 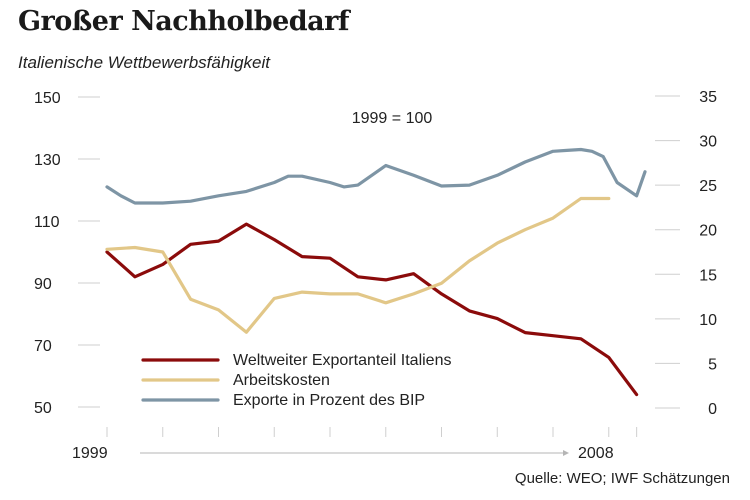 I want to click on y-right-tick-label: 35, so click(x=708, y=97).